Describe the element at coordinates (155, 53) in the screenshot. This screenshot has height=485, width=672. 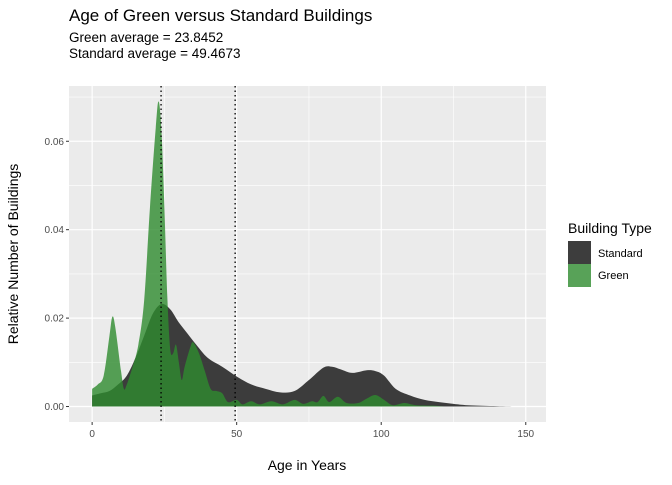
I see `chart-subtitle-line-2: Standard average = 49.4673` at that location.